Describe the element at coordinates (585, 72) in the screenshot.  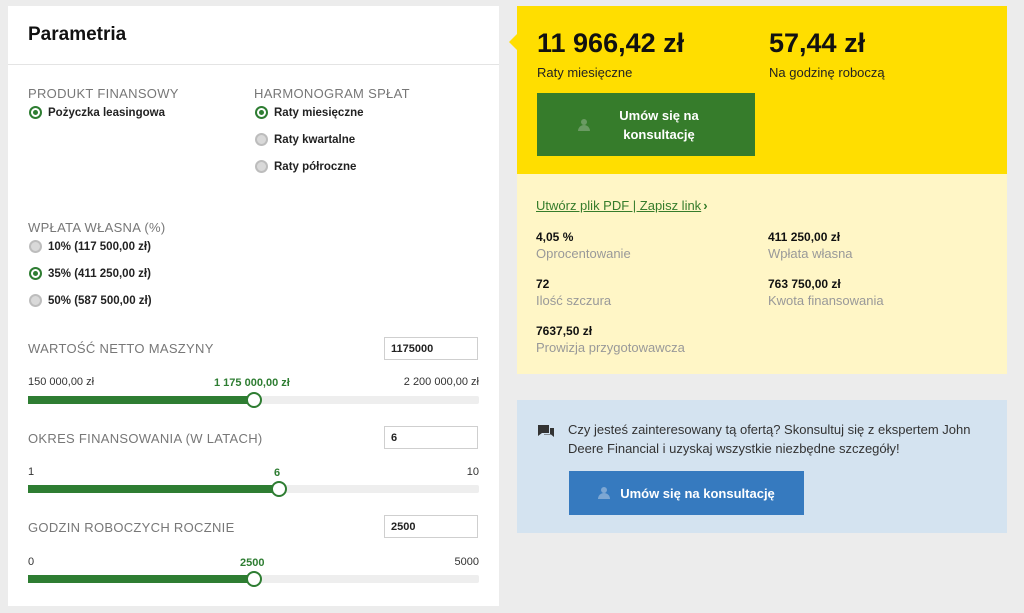
I see `monthly-label: Raty miesięczne` at that location.